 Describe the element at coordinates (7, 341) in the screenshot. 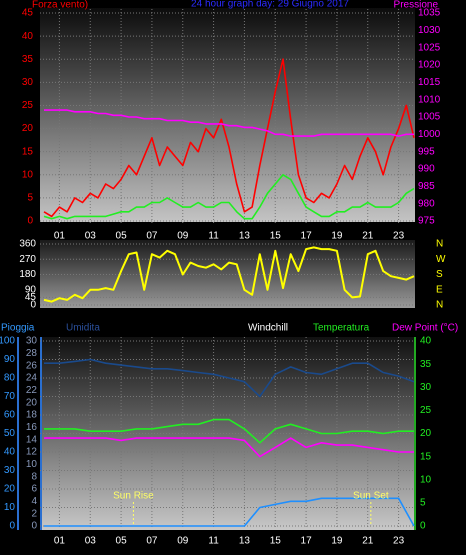

I see `y-tick-label: 100` at that location.